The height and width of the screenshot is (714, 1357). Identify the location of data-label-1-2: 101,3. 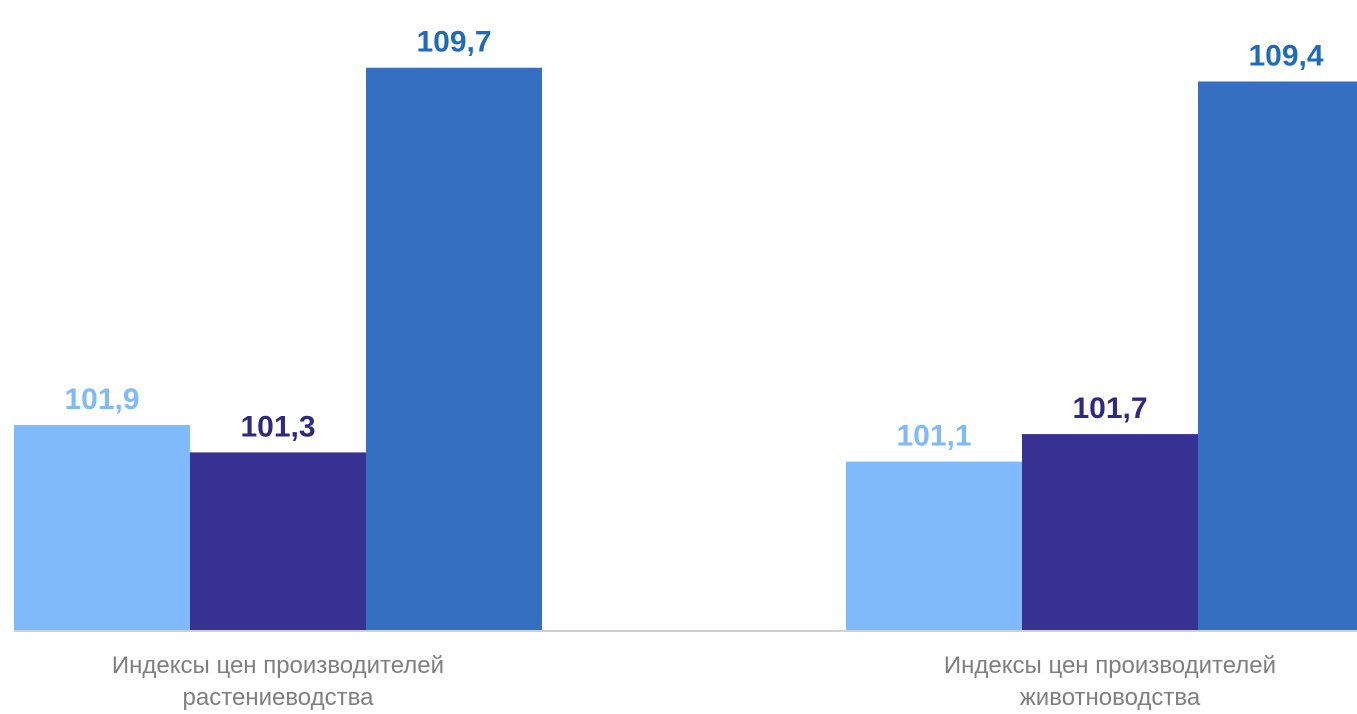
(277, 426).